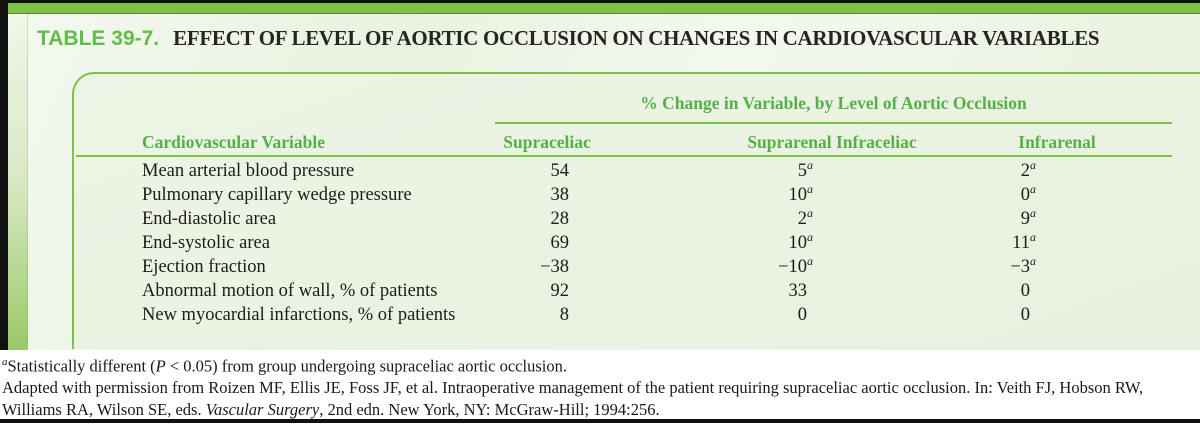 The height and width of the screenshot is (426, 1200). What do you see at coordinates (637, 219) in the screenshot?
I see `table-row: End-diastolic area 28 2 a 9 a` at bounding box center [637, 219].